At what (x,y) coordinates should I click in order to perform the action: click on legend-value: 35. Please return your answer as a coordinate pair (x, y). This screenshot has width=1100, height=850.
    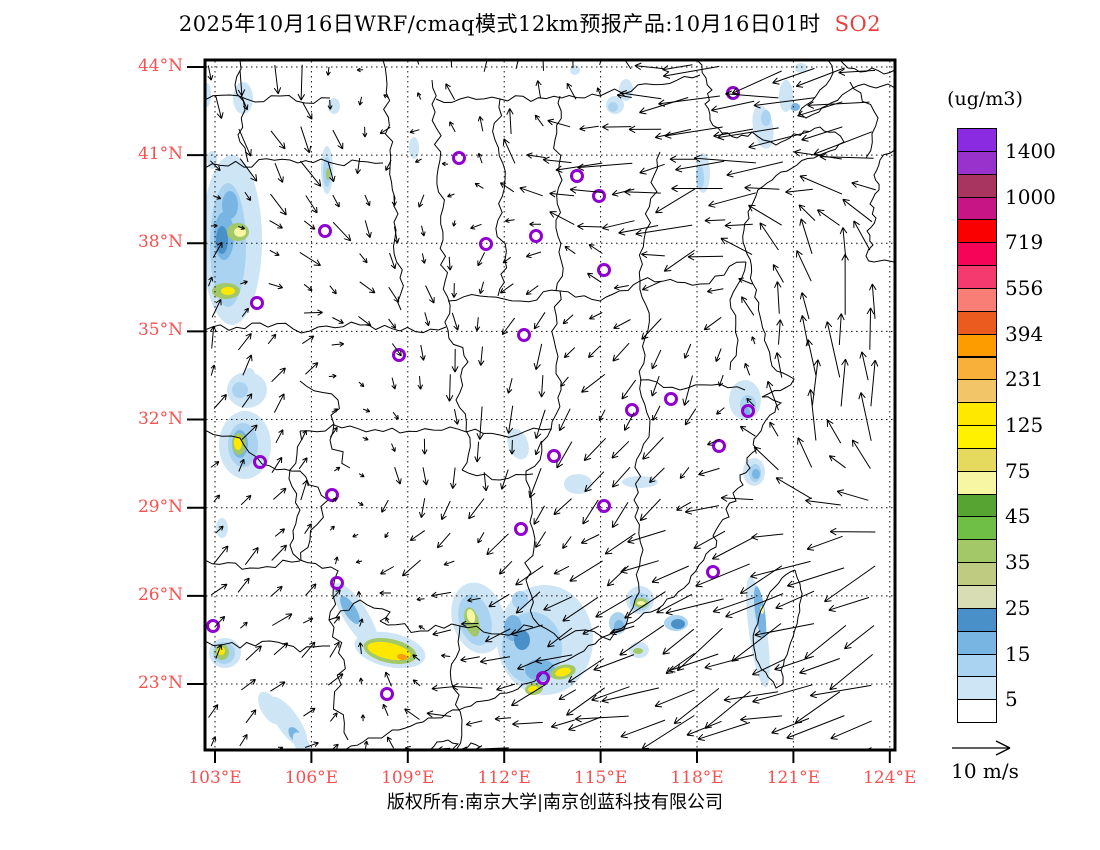
    Looking at the image, I should click on (1018, 562).